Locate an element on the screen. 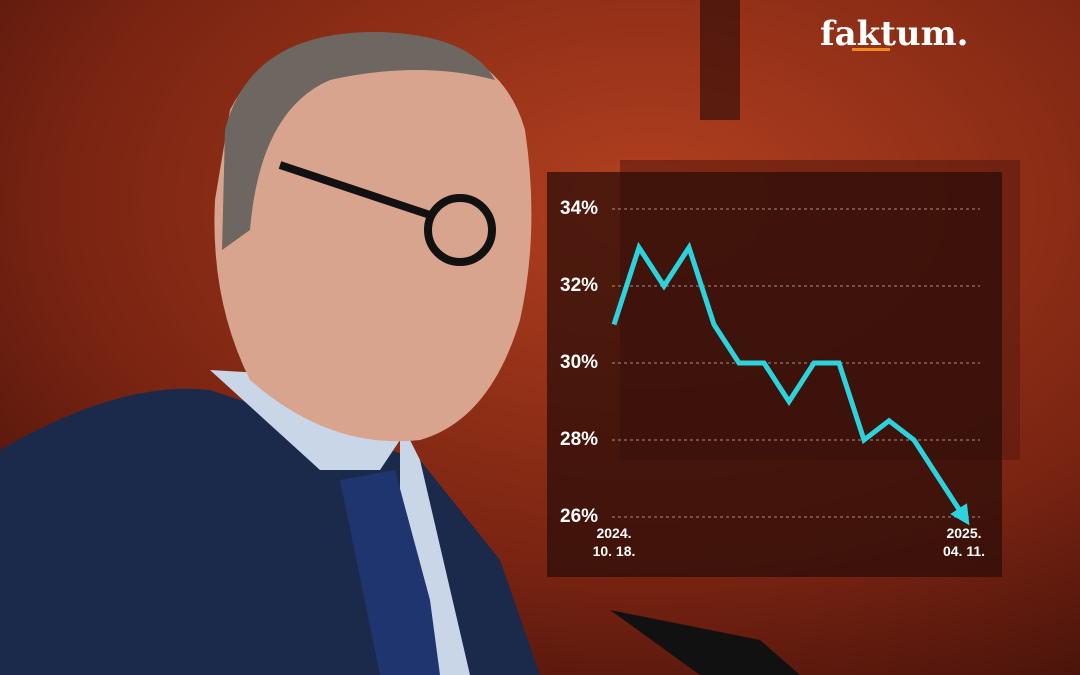  glasses is located at coordinates (460, 230).